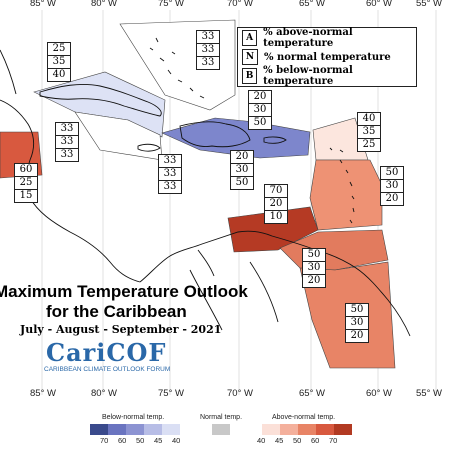 The image size is (450, 450). Describe the element at coordinates (133, 417) in the screenshot. I see `scale-below-label: Below-normal temp.` at that location.